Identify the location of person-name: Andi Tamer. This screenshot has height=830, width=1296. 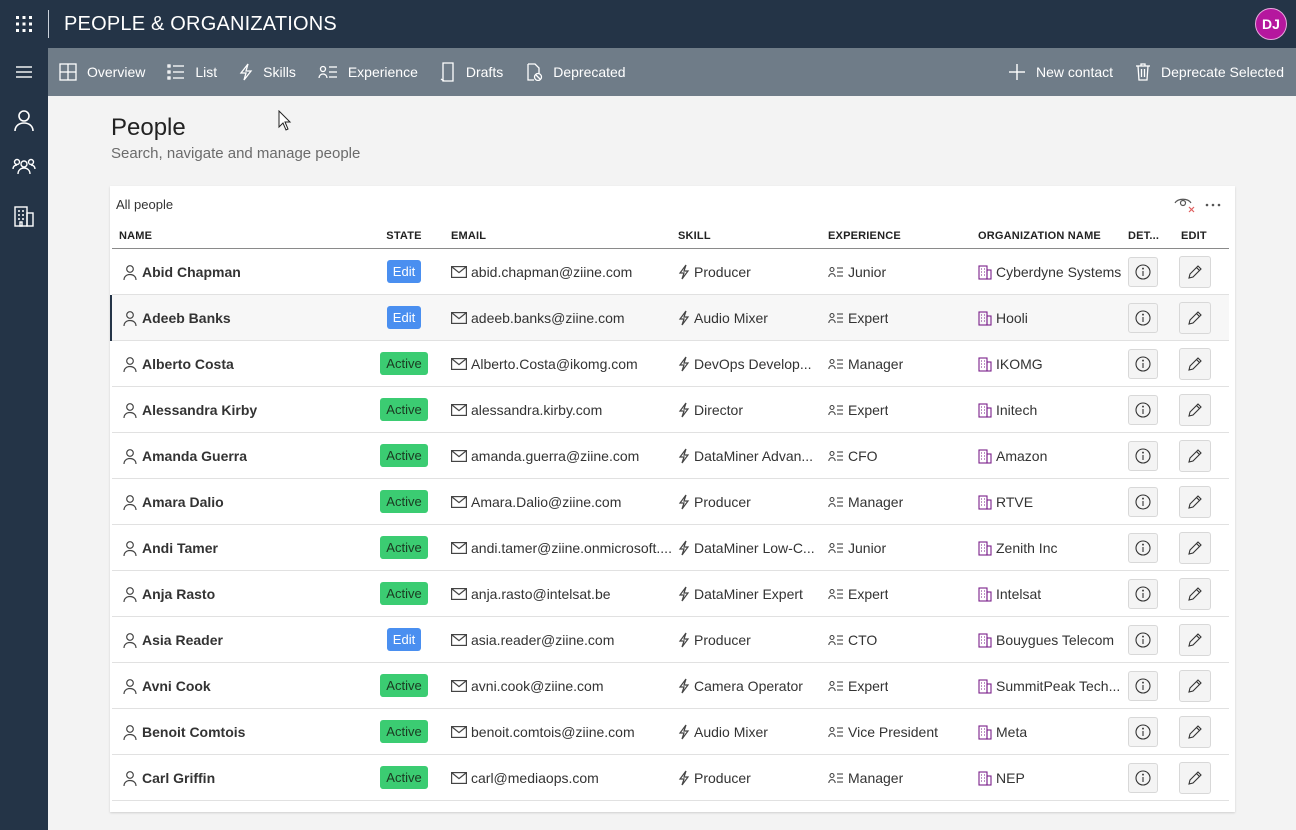
(180, 547).